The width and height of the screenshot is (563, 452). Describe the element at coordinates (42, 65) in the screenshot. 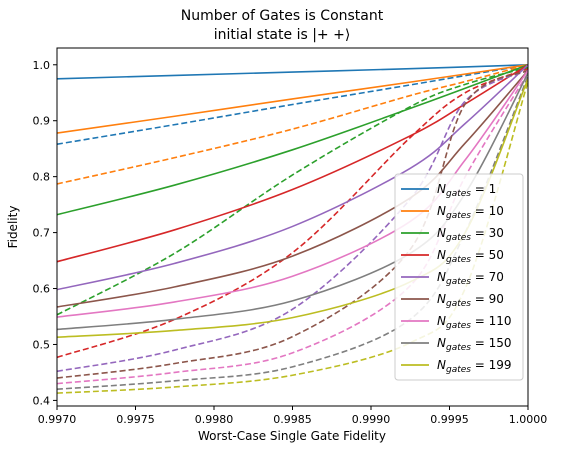

I see `y-tick-label: 1.0` at that location.